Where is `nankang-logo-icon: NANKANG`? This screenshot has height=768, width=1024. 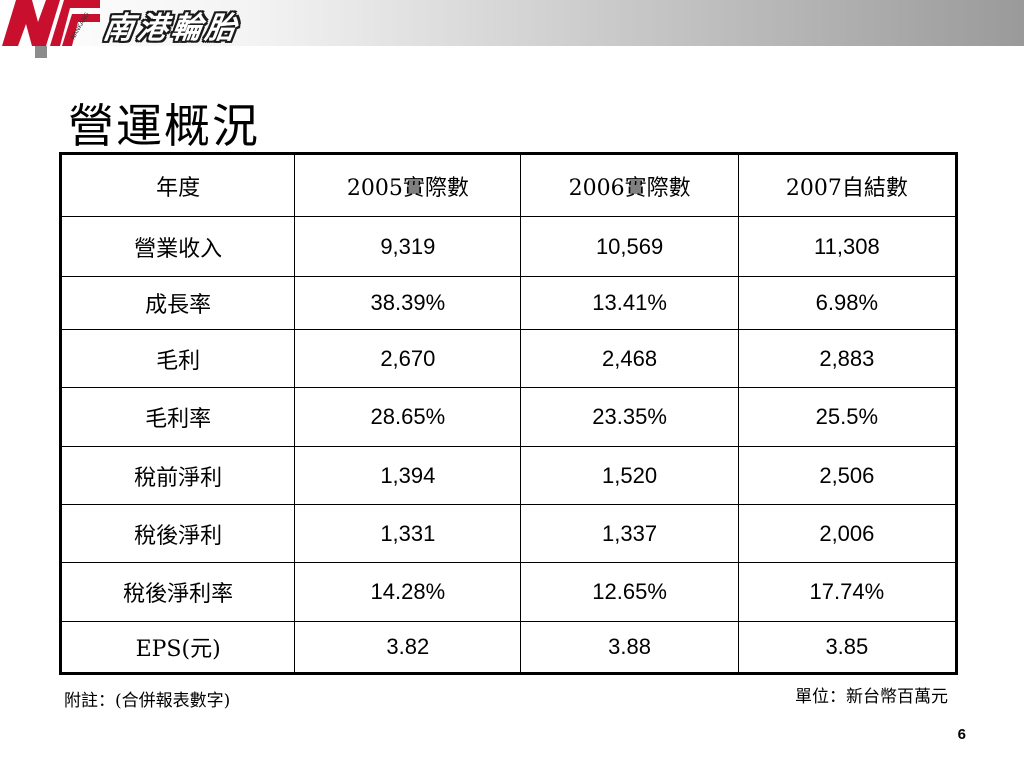 nankang-logo-icon: NANKANG is located at coordinates (51, 23).